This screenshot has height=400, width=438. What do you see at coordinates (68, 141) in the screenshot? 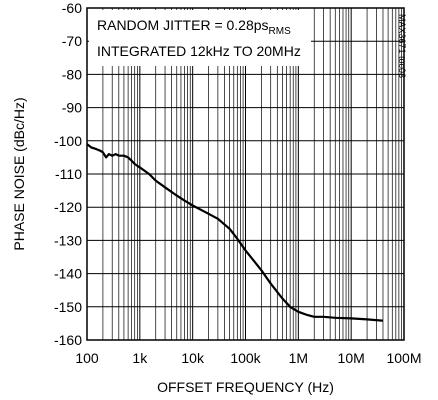
I see `y-tick-label: -100` at bounding box center [68, 141].